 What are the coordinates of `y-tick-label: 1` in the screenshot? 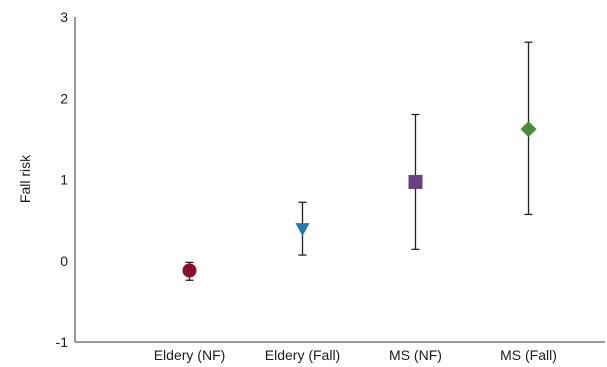 It's located at (64, 180).